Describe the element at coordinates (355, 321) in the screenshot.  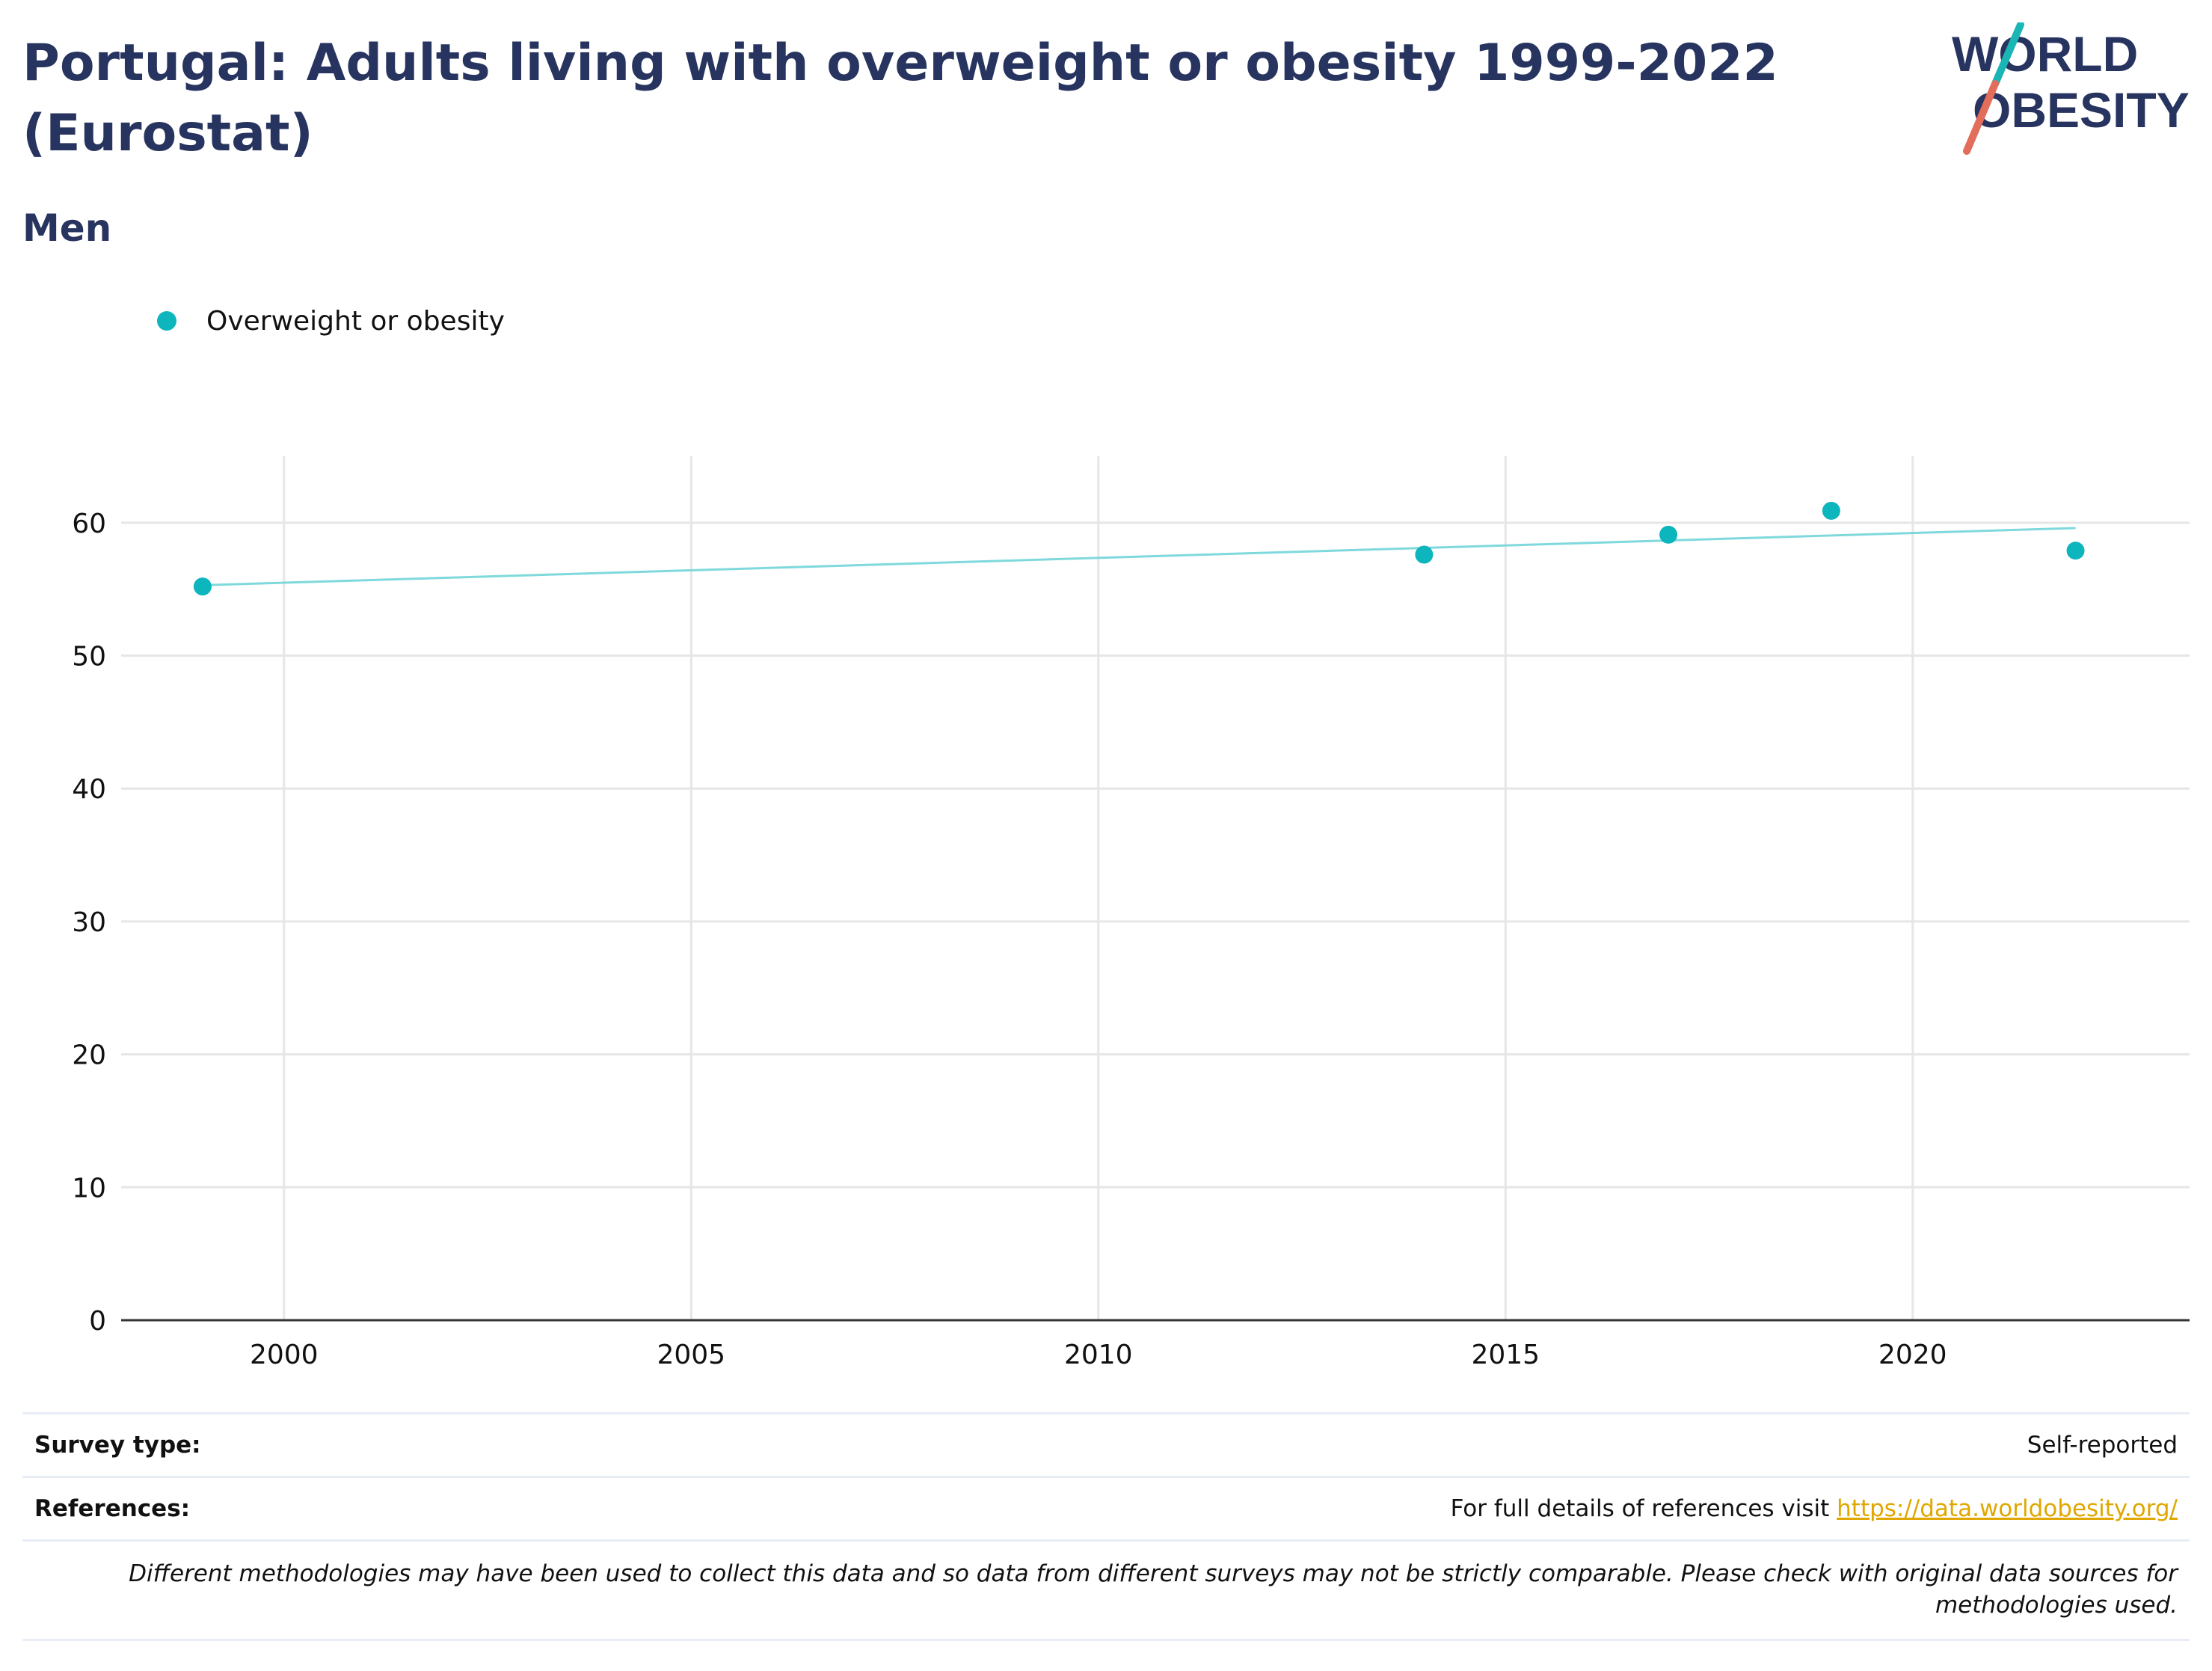
I see `legend-label: Overweight or obesity` at that location.